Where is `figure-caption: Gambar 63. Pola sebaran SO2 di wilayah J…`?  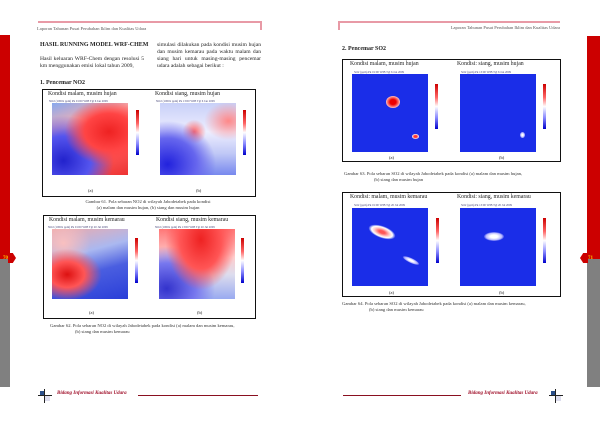 figure-caption: Gambar 63. Pola sebaran SO2 di wilayah J… is located at coordinates (459, 177).